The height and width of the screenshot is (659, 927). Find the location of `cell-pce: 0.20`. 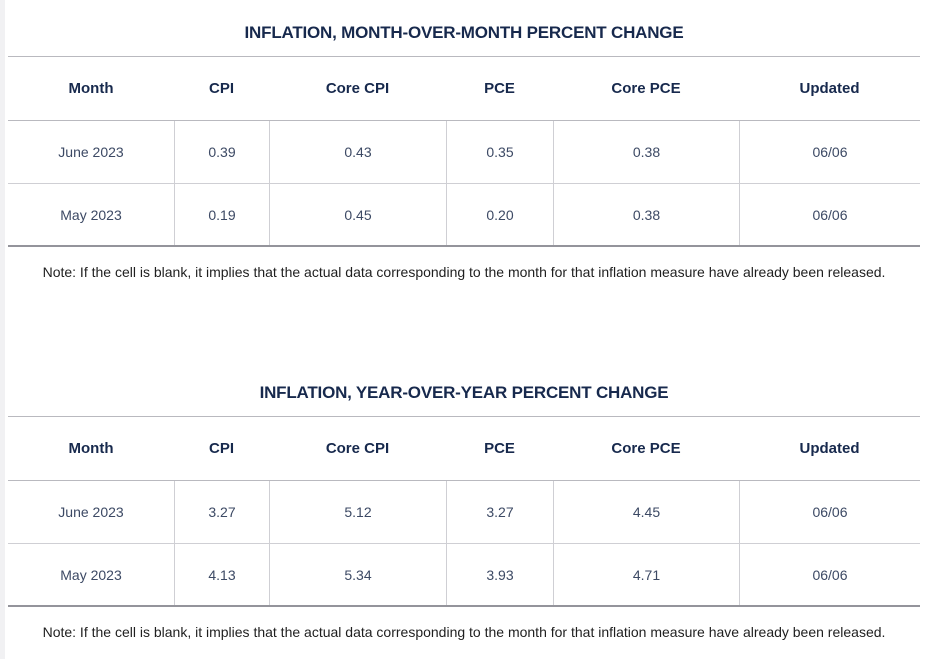

cell-pce: 0.20 is located at coordinates (499, 214).